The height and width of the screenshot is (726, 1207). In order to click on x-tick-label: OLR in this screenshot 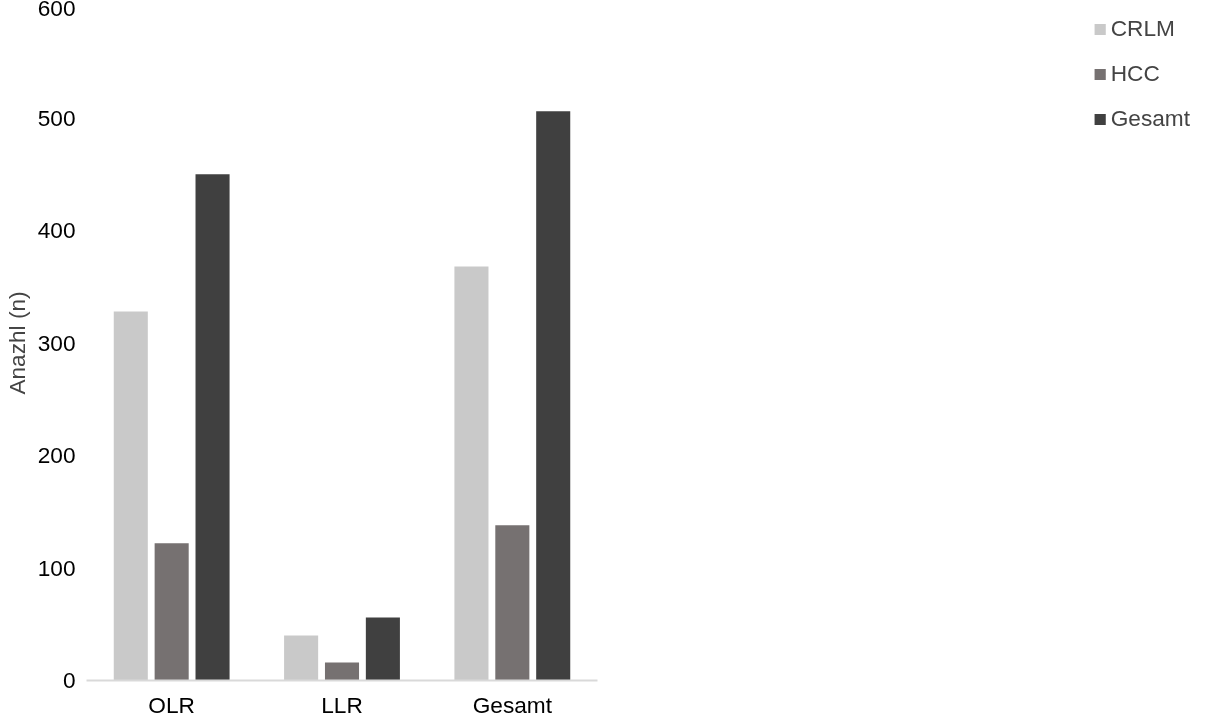, I will do `click(171, 704)`.